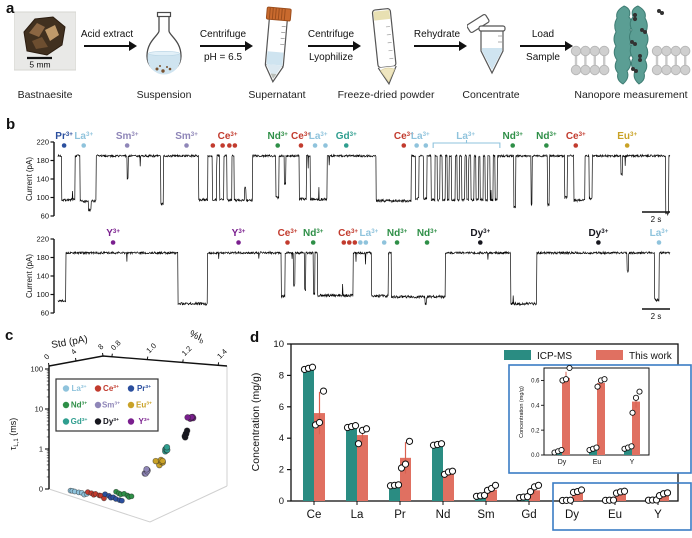  I want to click on svg-text: 0.6, so click(535, 382).